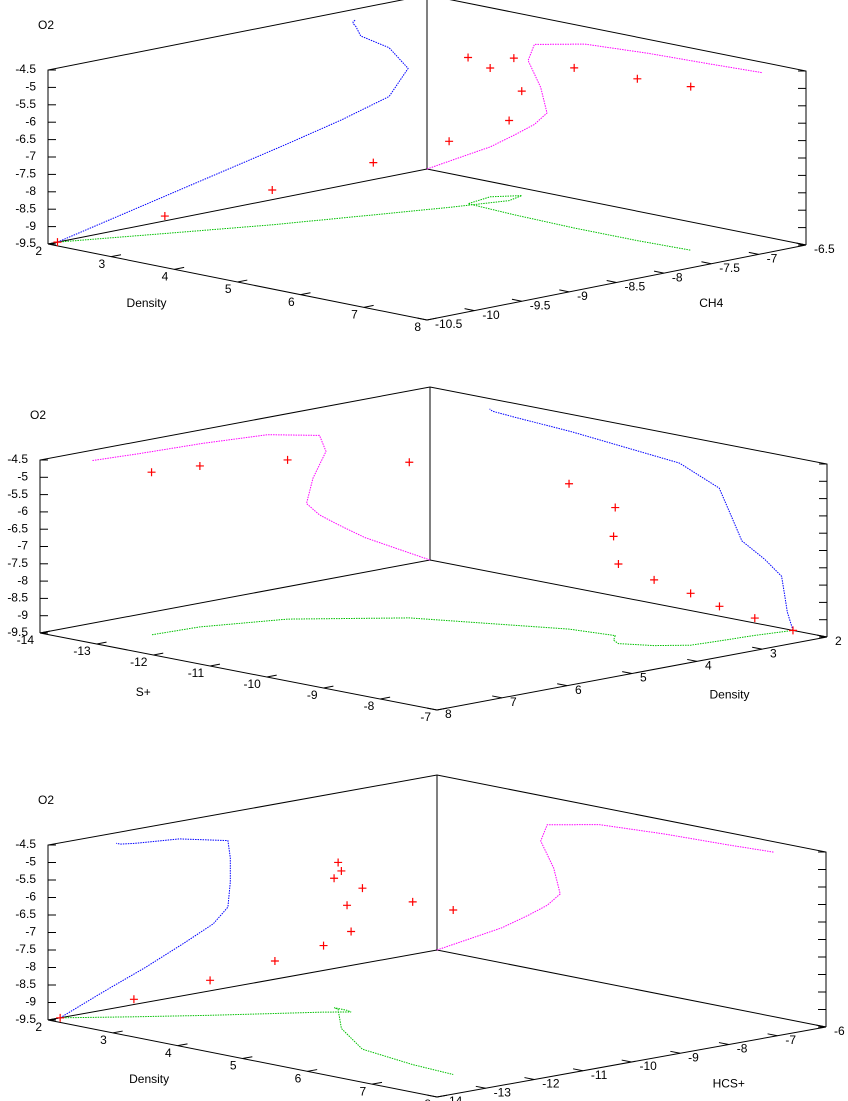 Image resolution: width=848 pixels, height=1101 pixels. I want to click on a-tick-label: -11, so click(196, 673).